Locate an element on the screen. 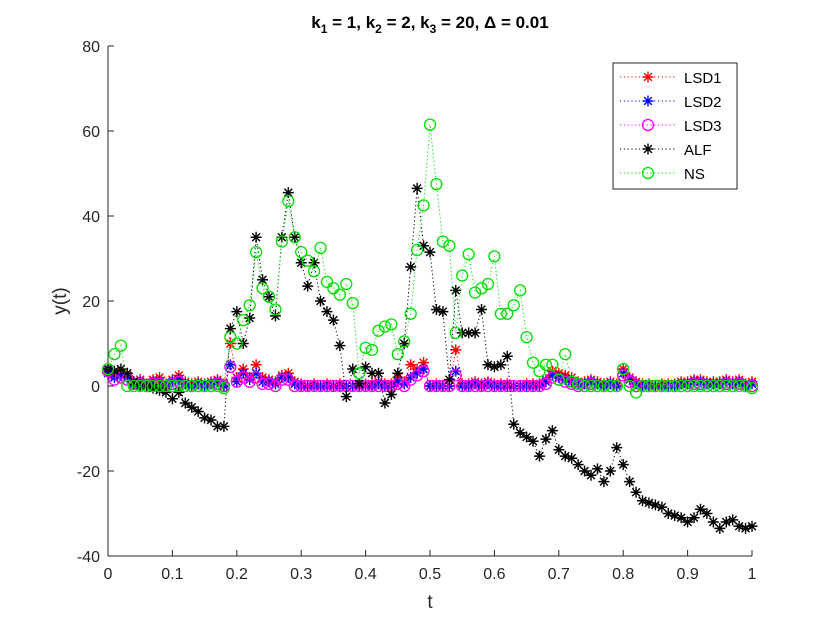 The image size is (830, 623). y-tick-label: 80 is located at coordinates (91, 47).